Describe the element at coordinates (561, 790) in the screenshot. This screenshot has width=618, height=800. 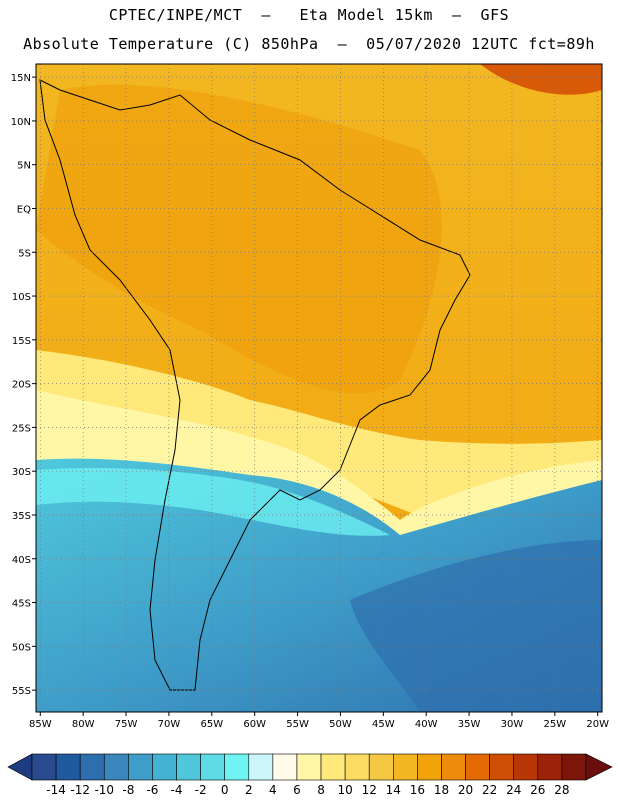
I see `colorbar-label: 28` at that location.